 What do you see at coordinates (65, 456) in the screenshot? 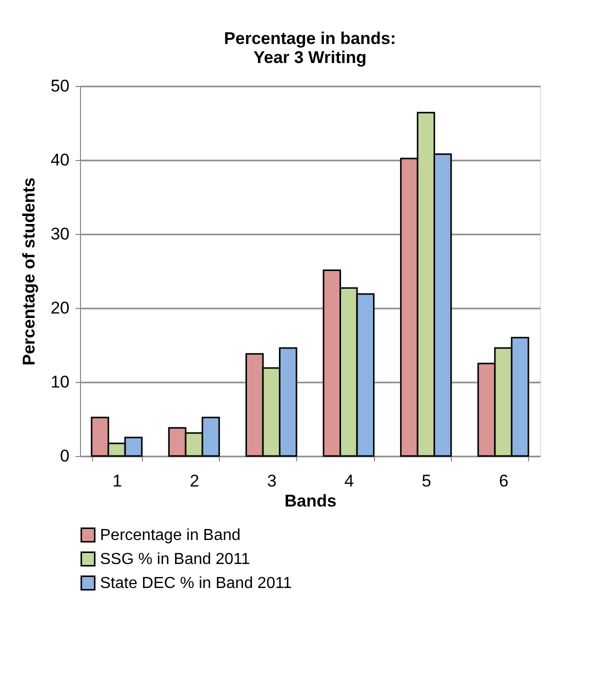
I see `y-tick-label: 0` at bounding box center [65, 456].